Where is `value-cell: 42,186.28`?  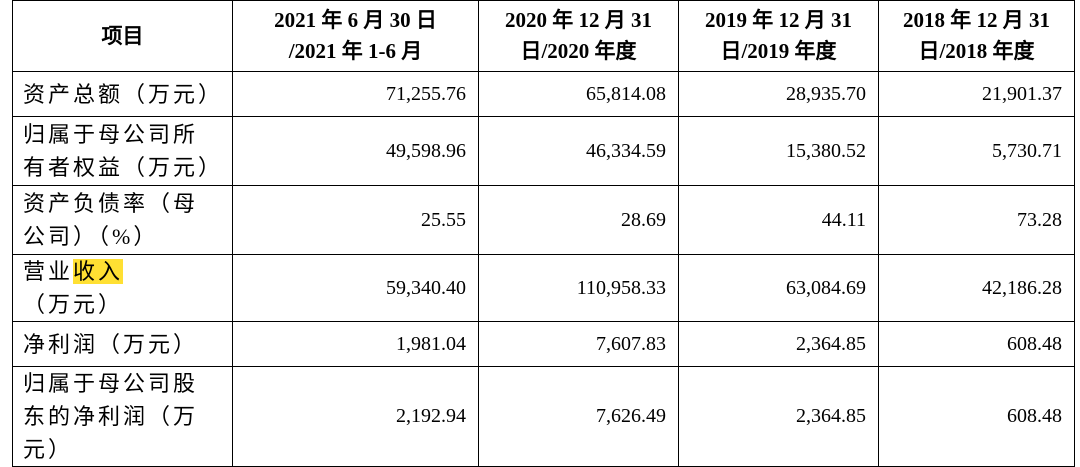
value-cell: 42,186.28 is located at coordinates (976, 288).